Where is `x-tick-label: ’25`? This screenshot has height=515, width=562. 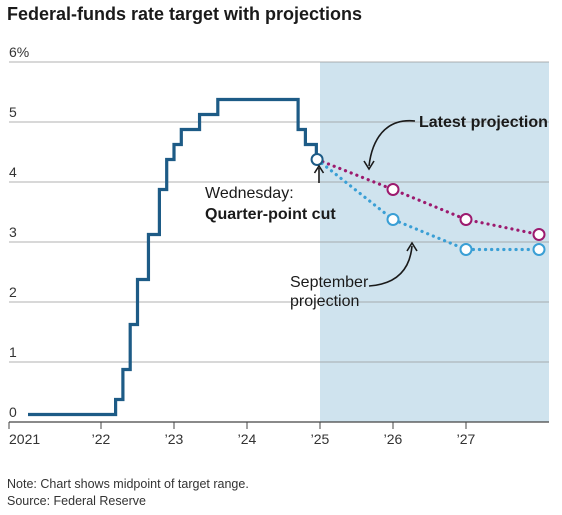
x-tick-label: ’25 is located at coordinates (320, 439).